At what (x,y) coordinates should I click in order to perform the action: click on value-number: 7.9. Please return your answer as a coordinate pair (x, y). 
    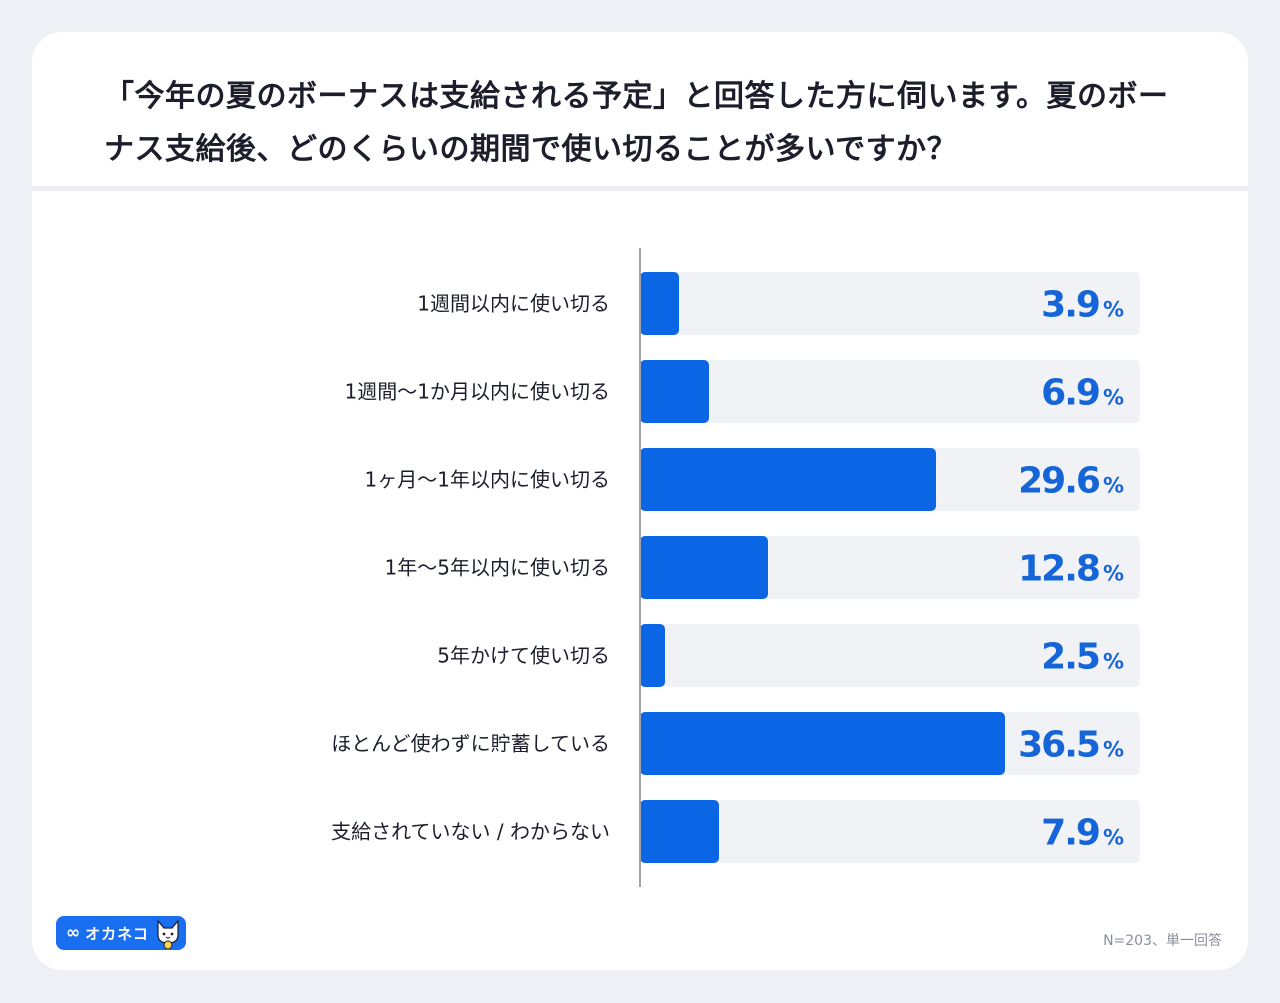
    Looking at the image, I should click on (1070, 833).